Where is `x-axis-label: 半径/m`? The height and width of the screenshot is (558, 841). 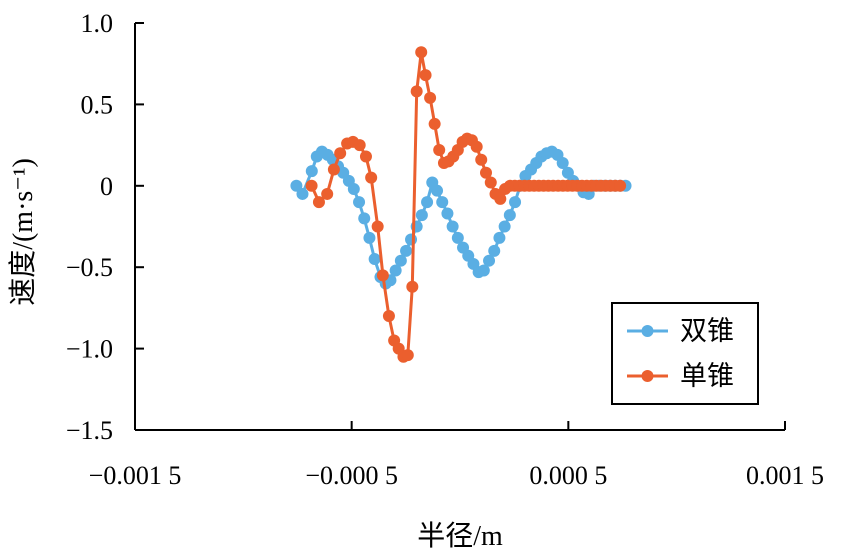 x-axis-label: 半径/m is located at coordinates (460, 536).